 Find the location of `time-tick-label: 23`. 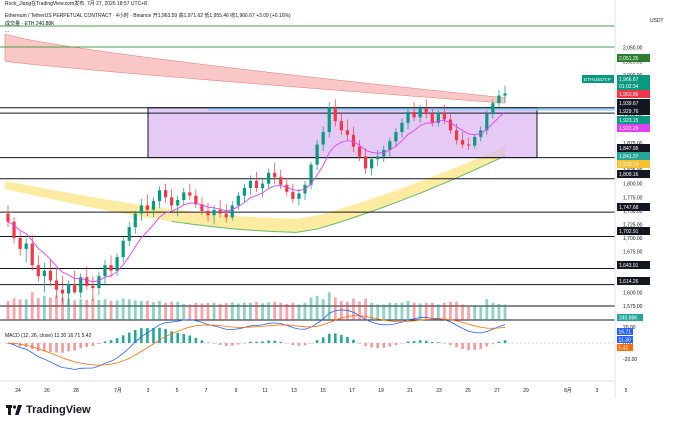

time-tick-label: 23 is located at coordinates (439, 391).